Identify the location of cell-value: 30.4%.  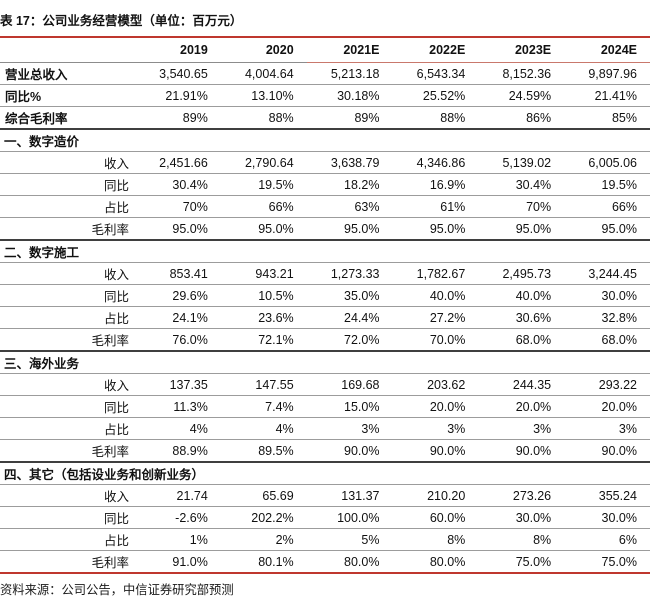
(533, 184).